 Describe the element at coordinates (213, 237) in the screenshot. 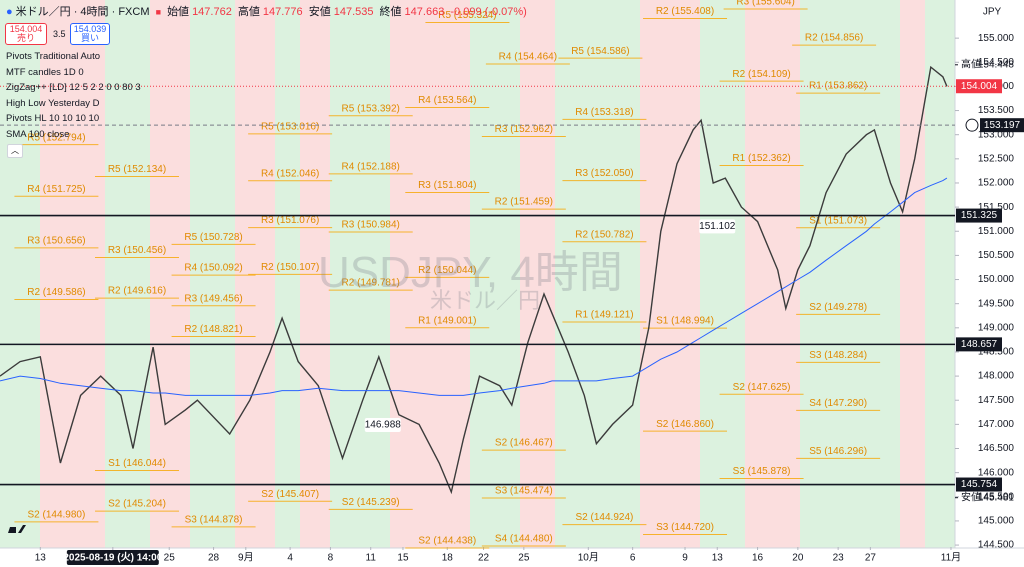

I see `pivot-label: R5 (150.728)` at that location.